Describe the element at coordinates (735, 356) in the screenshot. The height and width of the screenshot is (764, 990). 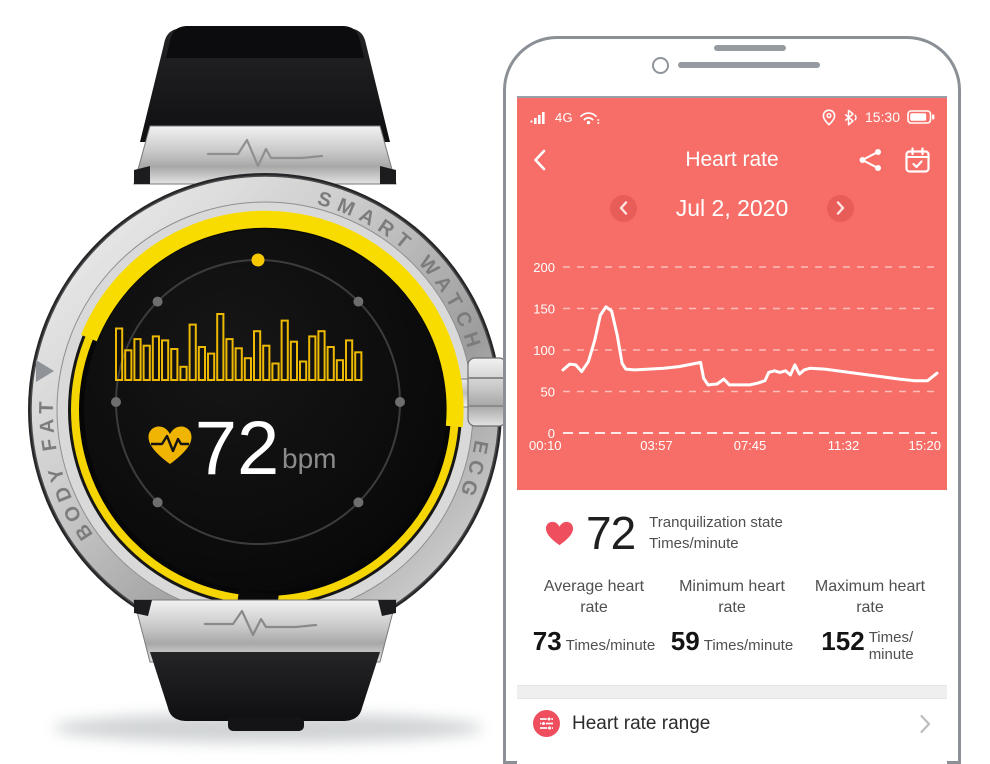
I see `heart-rate-chart: 0 50 100 150 200 00:10 03:57 07:45 11:32 15:20` at that location.